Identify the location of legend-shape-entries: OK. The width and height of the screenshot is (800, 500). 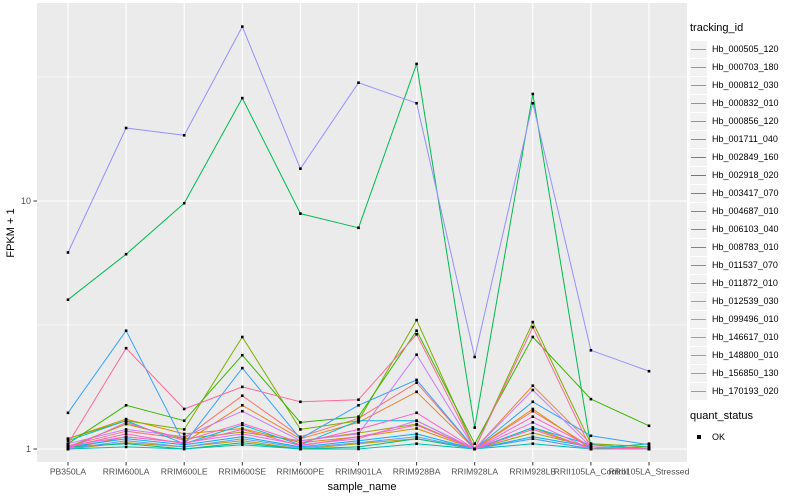
(744, 437).